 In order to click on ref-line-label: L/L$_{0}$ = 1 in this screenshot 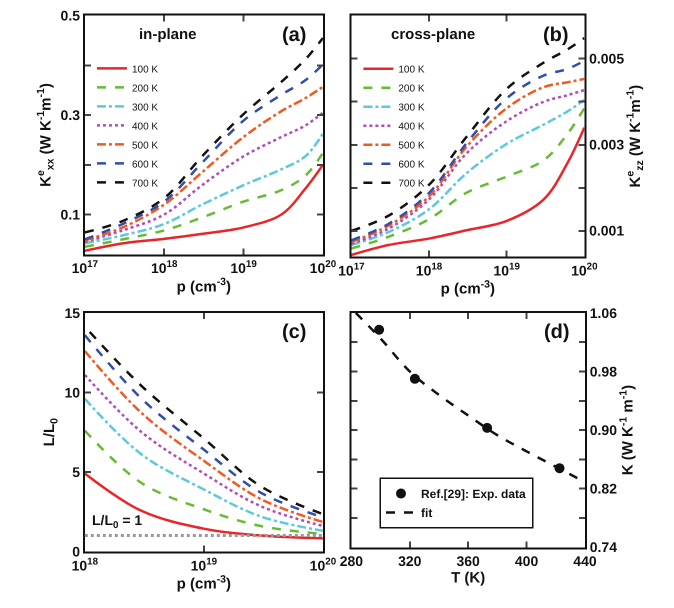, I will do `click(117, 521)`.